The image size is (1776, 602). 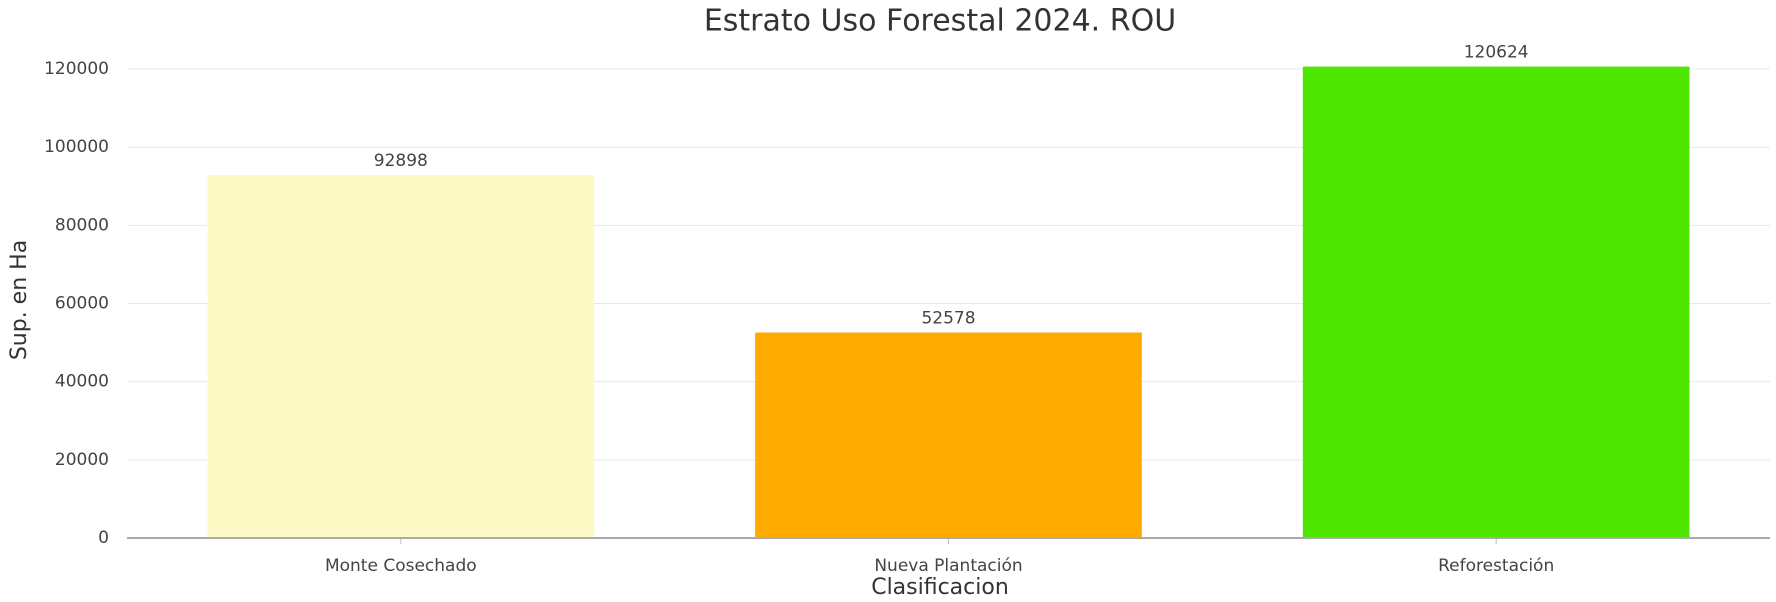 What do you see at coordinates (940, 21) in the screenshot?
I see `chart-title: Estrato Uso Forestal 2024. ROU` at bounding box center [940, 21].